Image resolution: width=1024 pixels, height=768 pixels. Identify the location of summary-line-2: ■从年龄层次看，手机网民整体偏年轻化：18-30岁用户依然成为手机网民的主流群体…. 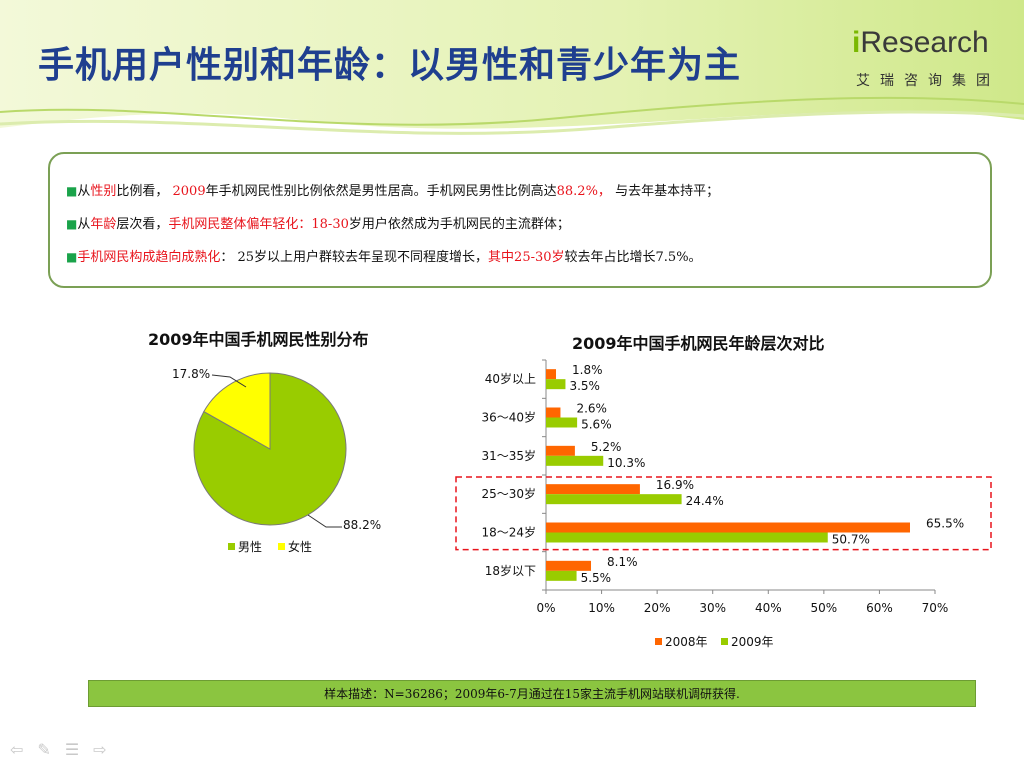
(318, 224).